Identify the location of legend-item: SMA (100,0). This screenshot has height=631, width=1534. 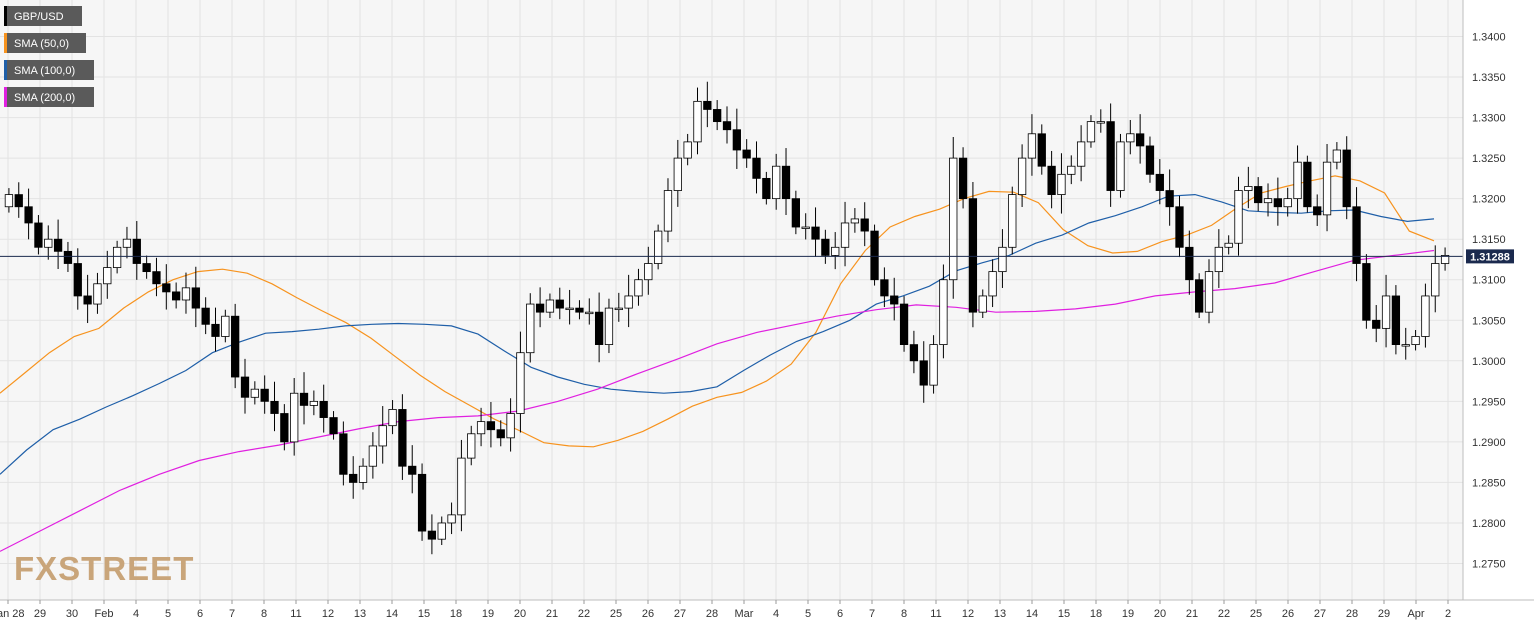
(49, 70).